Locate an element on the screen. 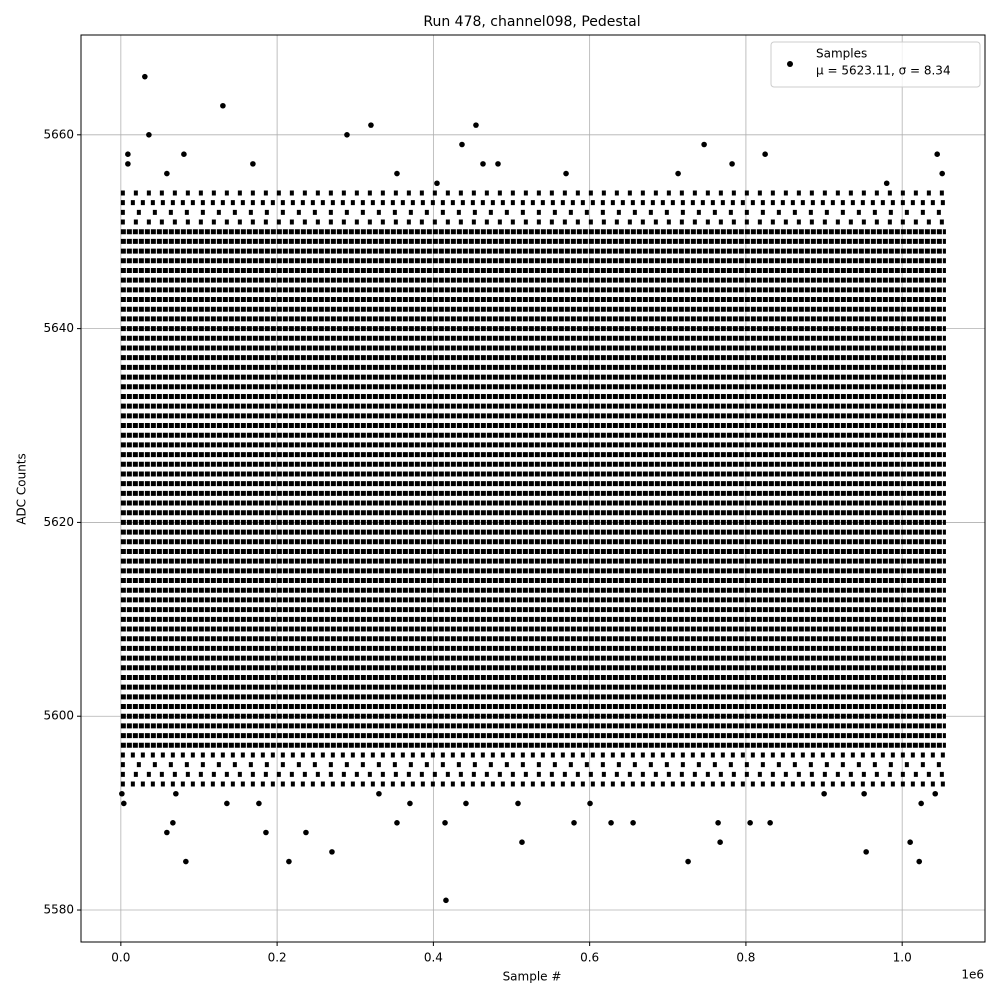  legend: Samples μ = 5623.11, σ = 8.34 is located at coordinates (875, 64).